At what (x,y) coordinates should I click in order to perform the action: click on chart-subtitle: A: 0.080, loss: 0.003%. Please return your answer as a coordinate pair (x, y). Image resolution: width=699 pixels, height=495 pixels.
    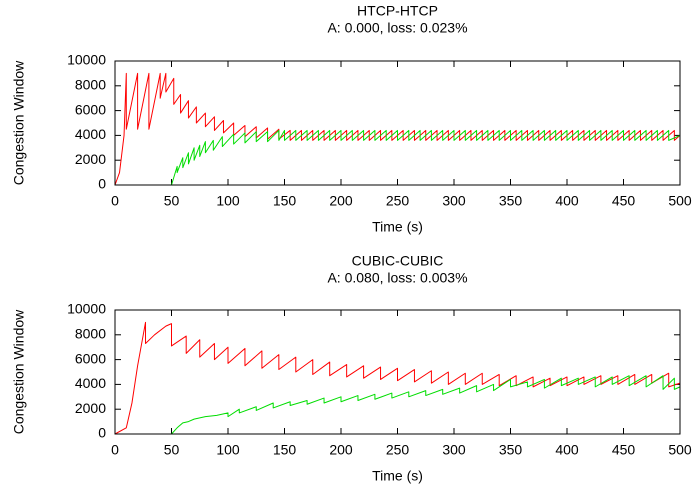
    Looking at the image, I should click on (397, 278).